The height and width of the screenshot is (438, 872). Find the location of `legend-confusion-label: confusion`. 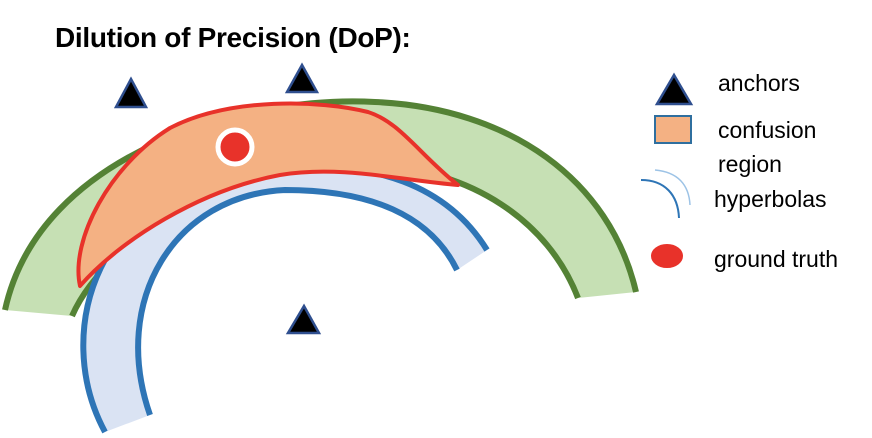

legend-confusion-label: confusion is located at coordinates (767, 130).